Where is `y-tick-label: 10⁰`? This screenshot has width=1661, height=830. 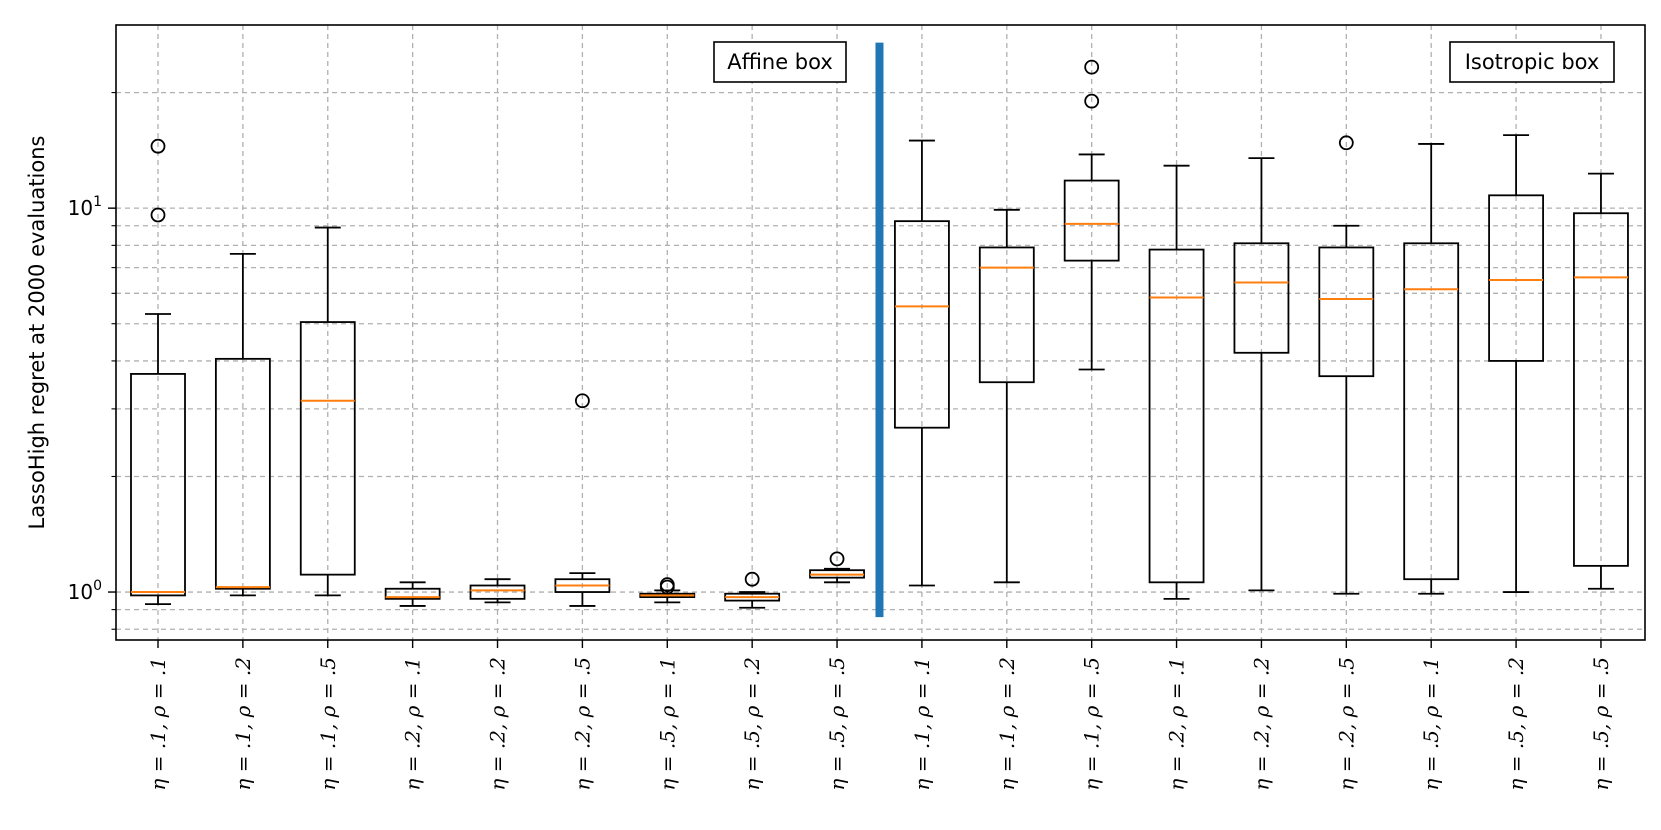 y-tick-label: 10⁰ is located at coordinates (85, 591).